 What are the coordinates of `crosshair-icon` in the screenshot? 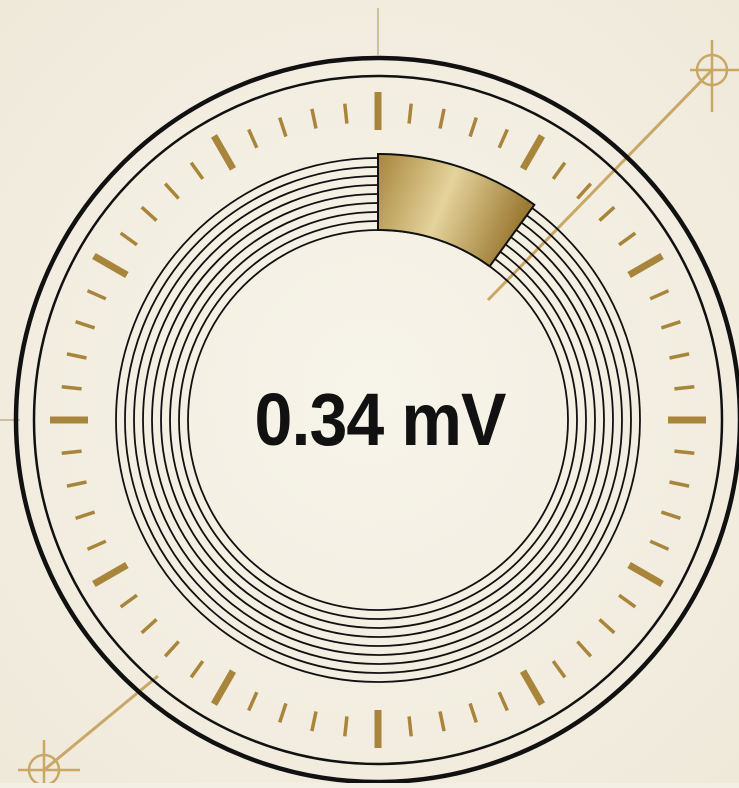 It's located at (714, 76).